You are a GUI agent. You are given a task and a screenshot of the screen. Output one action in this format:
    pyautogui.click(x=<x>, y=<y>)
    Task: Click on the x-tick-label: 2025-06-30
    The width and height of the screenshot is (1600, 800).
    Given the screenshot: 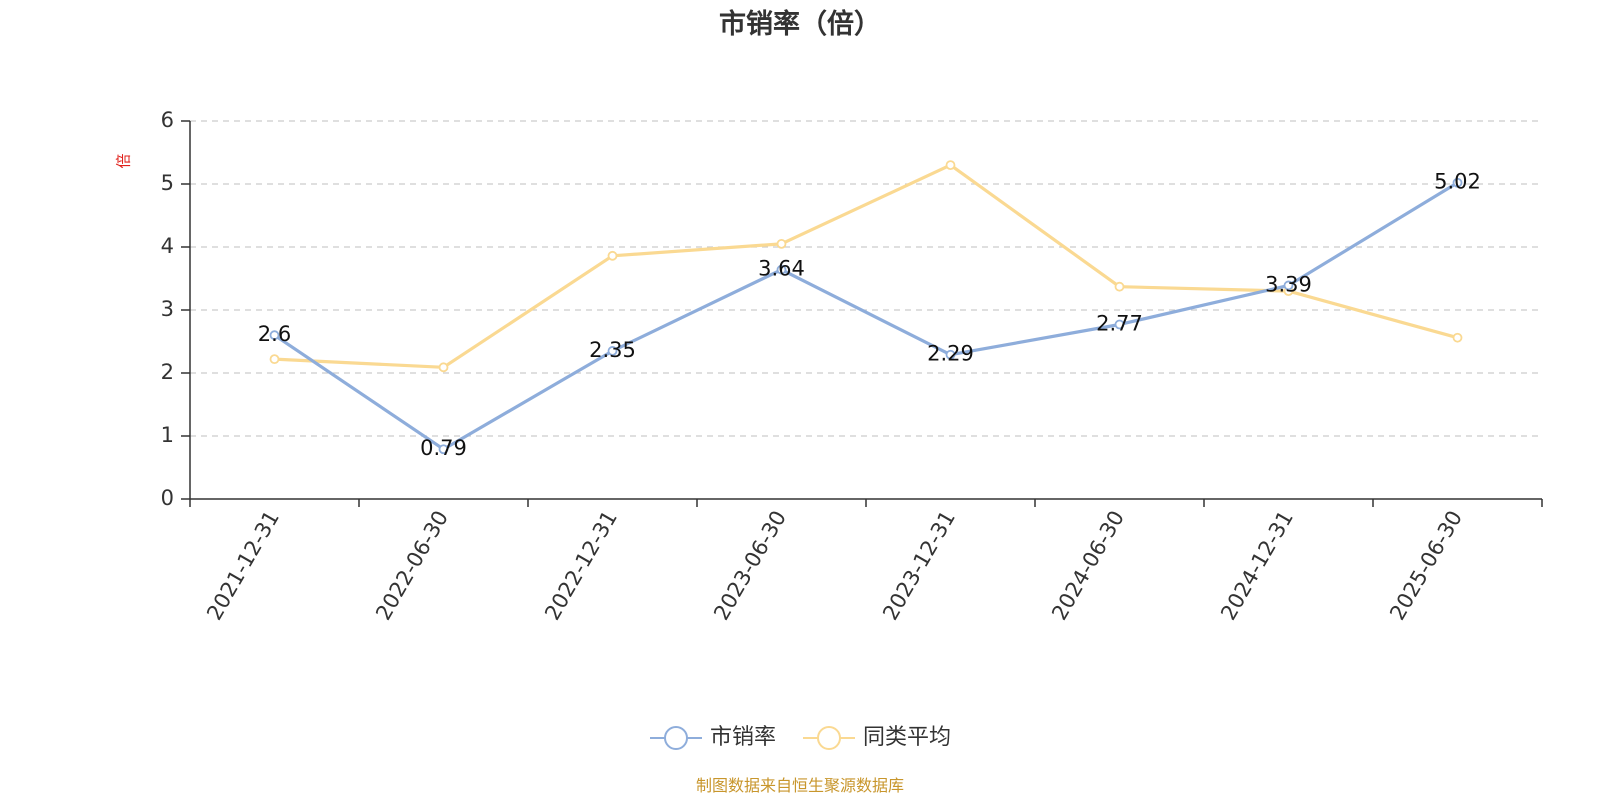 What is the action you would take?
    pyautogui.click(x=1426, y=566)
    